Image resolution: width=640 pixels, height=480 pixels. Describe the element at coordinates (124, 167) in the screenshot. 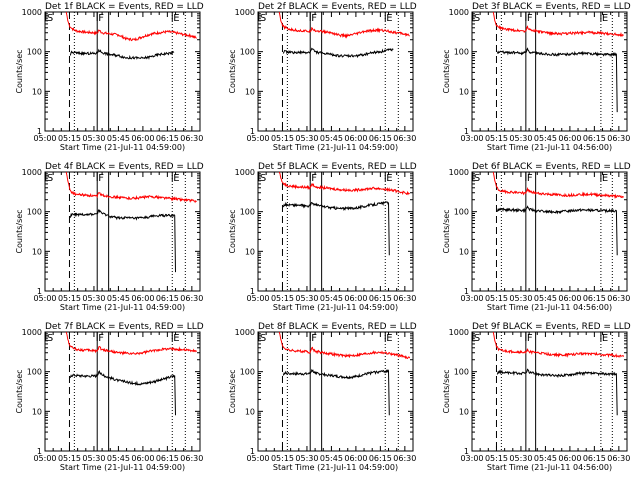

I see `panel-title: Det 4f BLACK = Events, RED = LLD` at that location.